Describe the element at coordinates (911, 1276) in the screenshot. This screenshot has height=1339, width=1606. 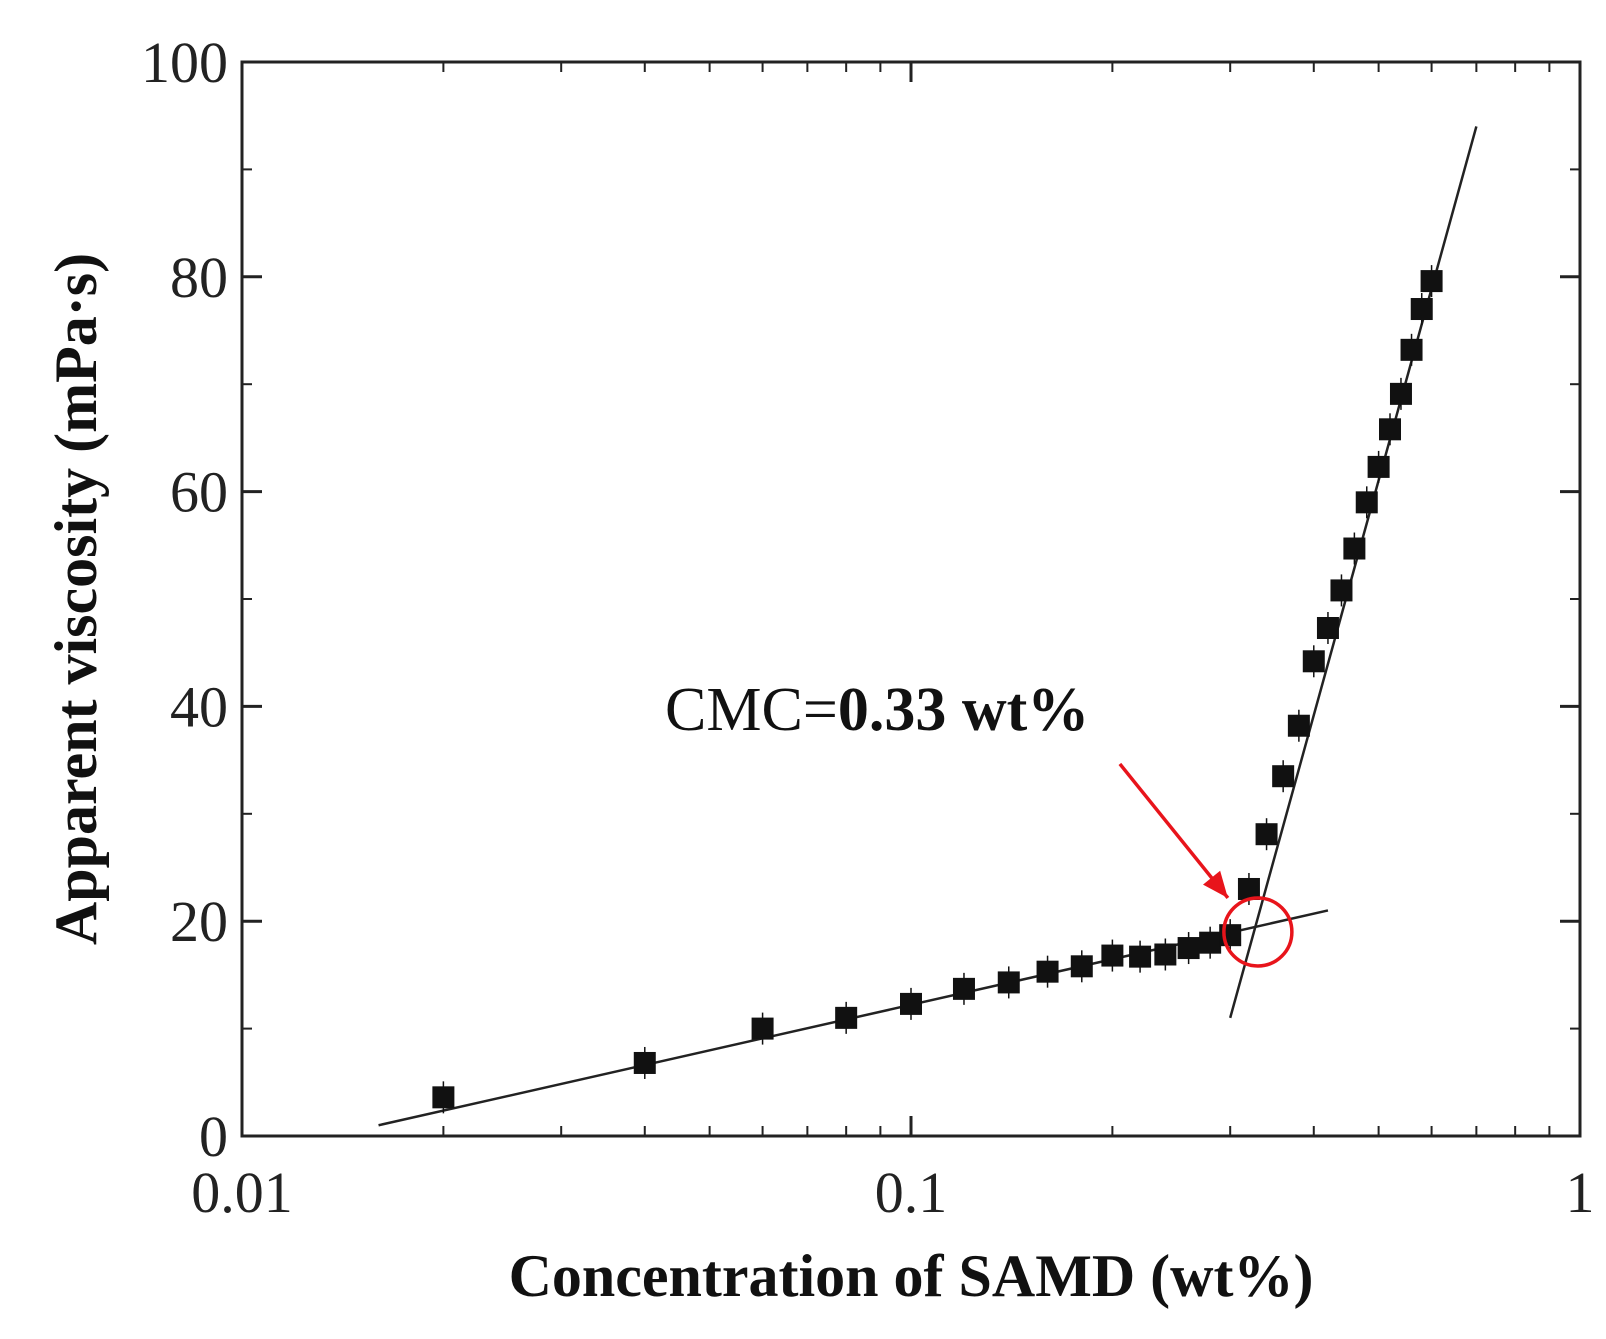
I see `x-axis-title: Concentration of SAMD (wt%)` at that location.